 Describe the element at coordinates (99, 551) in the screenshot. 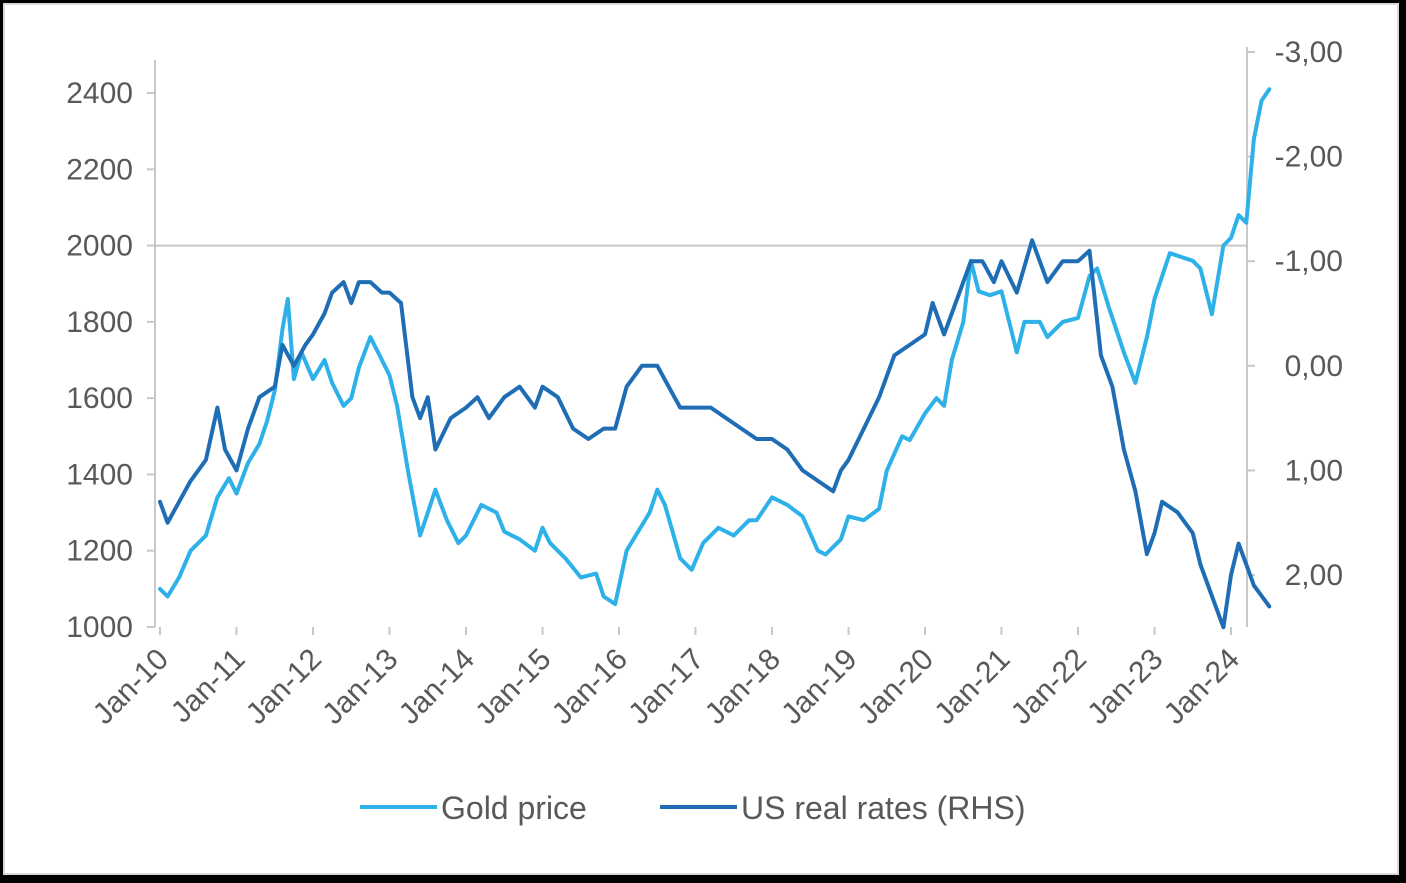

I see `left-tick-label: 1200` at that location.